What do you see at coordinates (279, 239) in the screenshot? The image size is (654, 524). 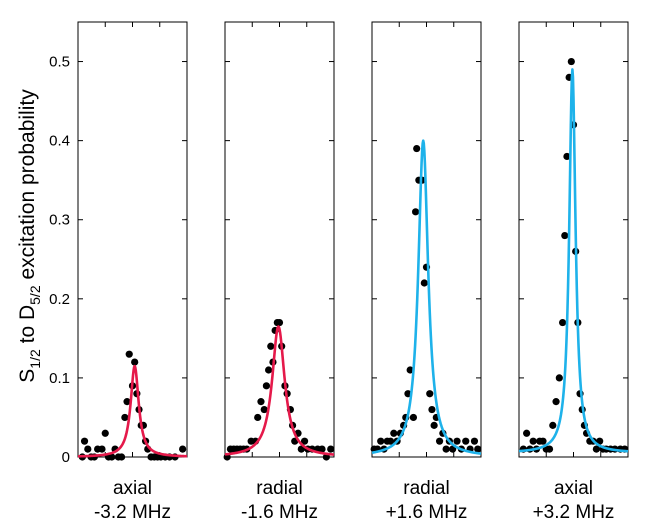 I see `panel-frame` at bounding box center [279, 239].